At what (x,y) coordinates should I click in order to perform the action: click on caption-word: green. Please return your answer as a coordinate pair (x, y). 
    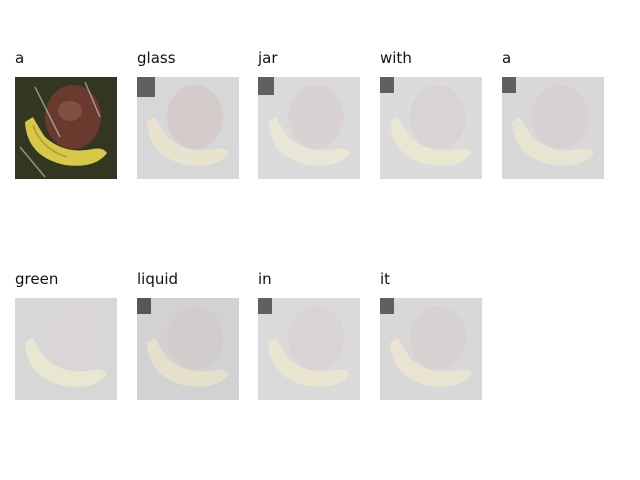
    Looking at the image, I should click on (37, 279).